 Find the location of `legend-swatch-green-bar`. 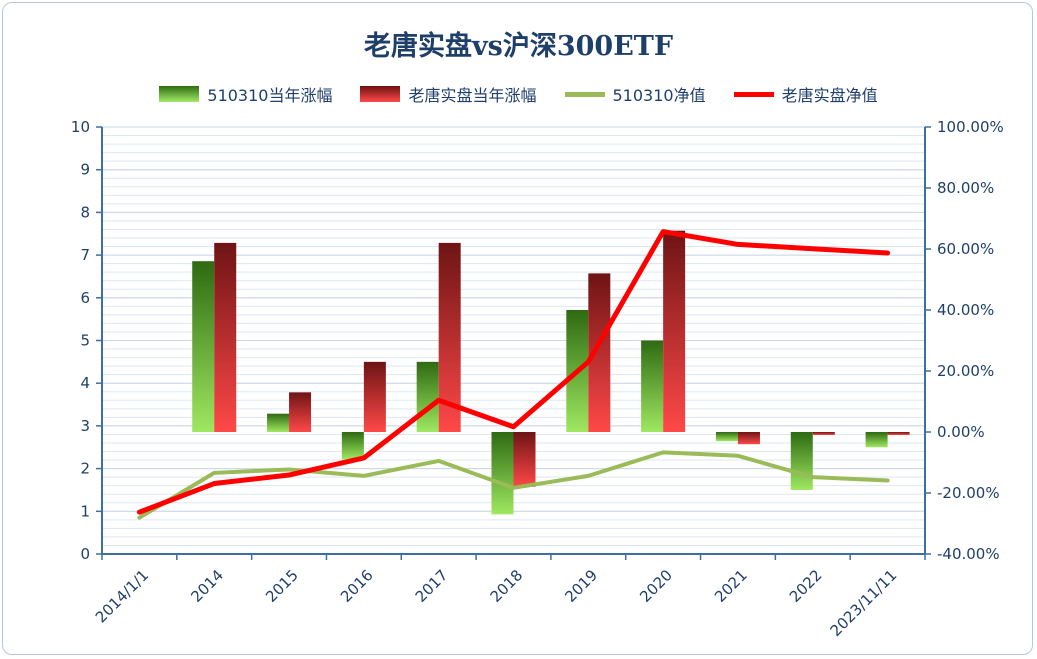

legend-swatch-green-bar is located at coordinates (179, 94).